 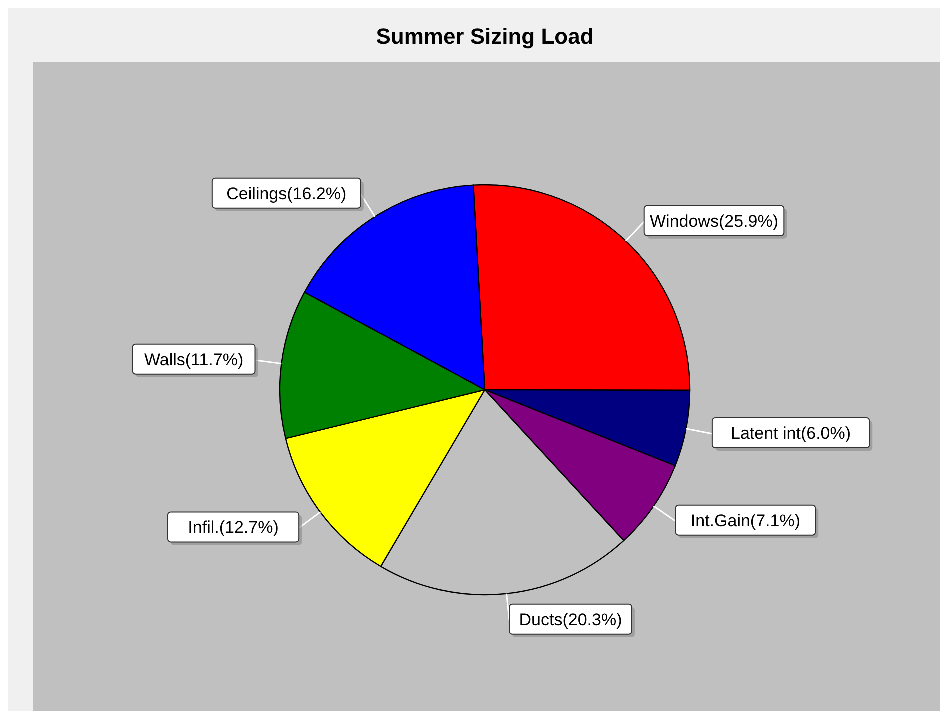 I want to click on slice-label: Ducts(20.3%), so click(x=570, y=620).